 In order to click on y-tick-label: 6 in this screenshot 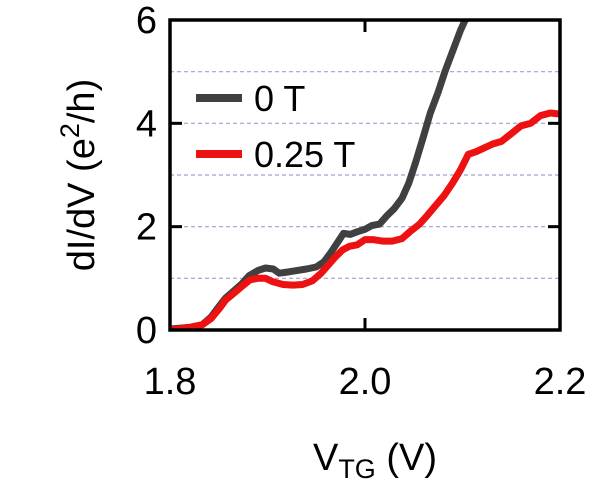, I will do `click(146, 21)`.